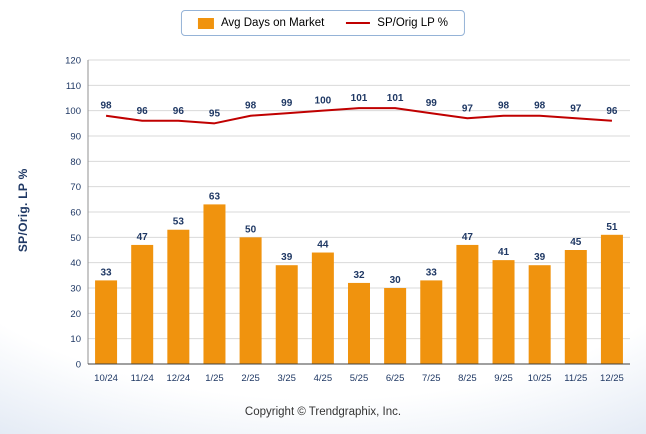 The width and height of the screenshot is (646, 434). What do you see at coordinates (540, 378) in the screenshot?
I see `svg-text: 10/25` at bounding box center [540, 378].